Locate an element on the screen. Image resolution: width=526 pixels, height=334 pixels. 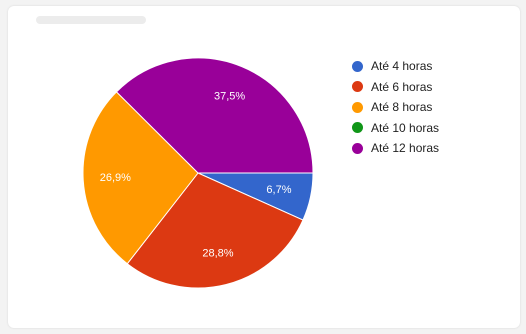
legend-item-3: Até 10 horas is located at coordinates (395, 128).